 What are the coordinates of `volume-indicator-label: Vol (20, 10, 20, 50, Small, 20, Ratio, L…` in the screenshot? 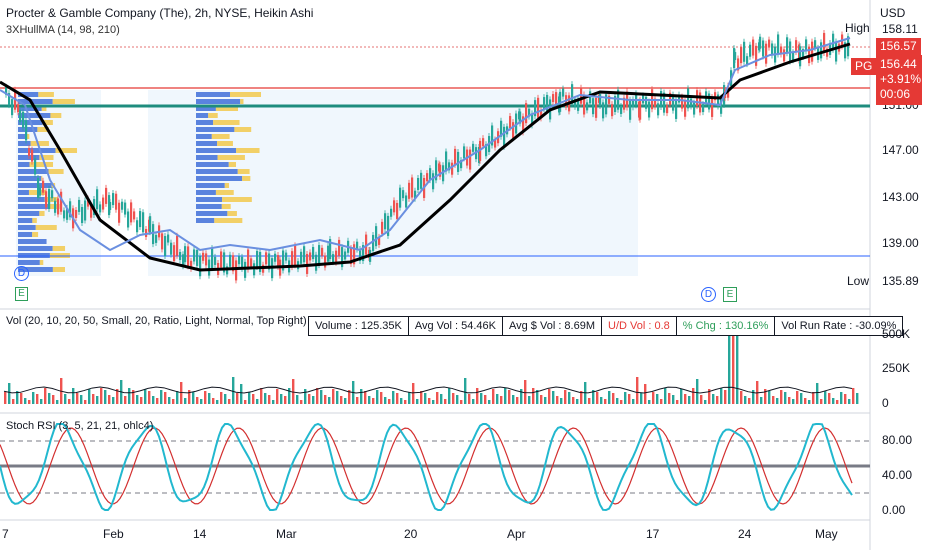 It's located at (156, 321).